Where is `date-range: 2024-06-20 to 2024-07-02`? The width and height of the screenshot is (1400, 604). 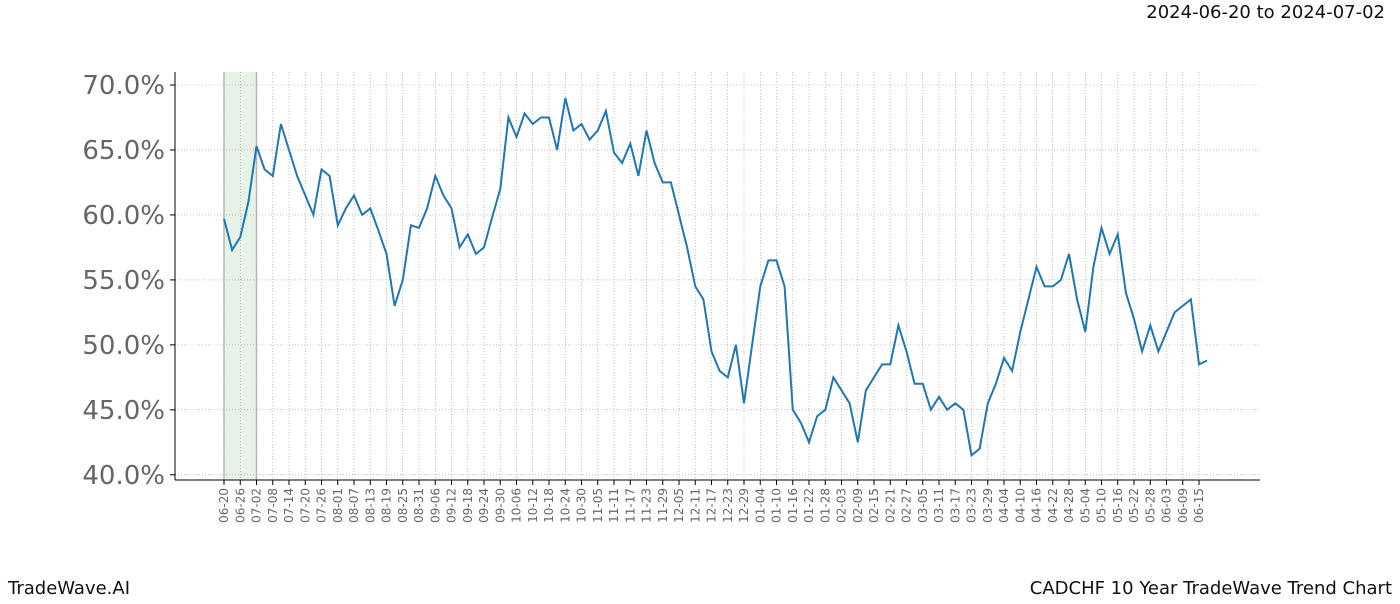 date-range: 2024-06-20 to 2024-07-02 is located at coordinates (1265, 12).